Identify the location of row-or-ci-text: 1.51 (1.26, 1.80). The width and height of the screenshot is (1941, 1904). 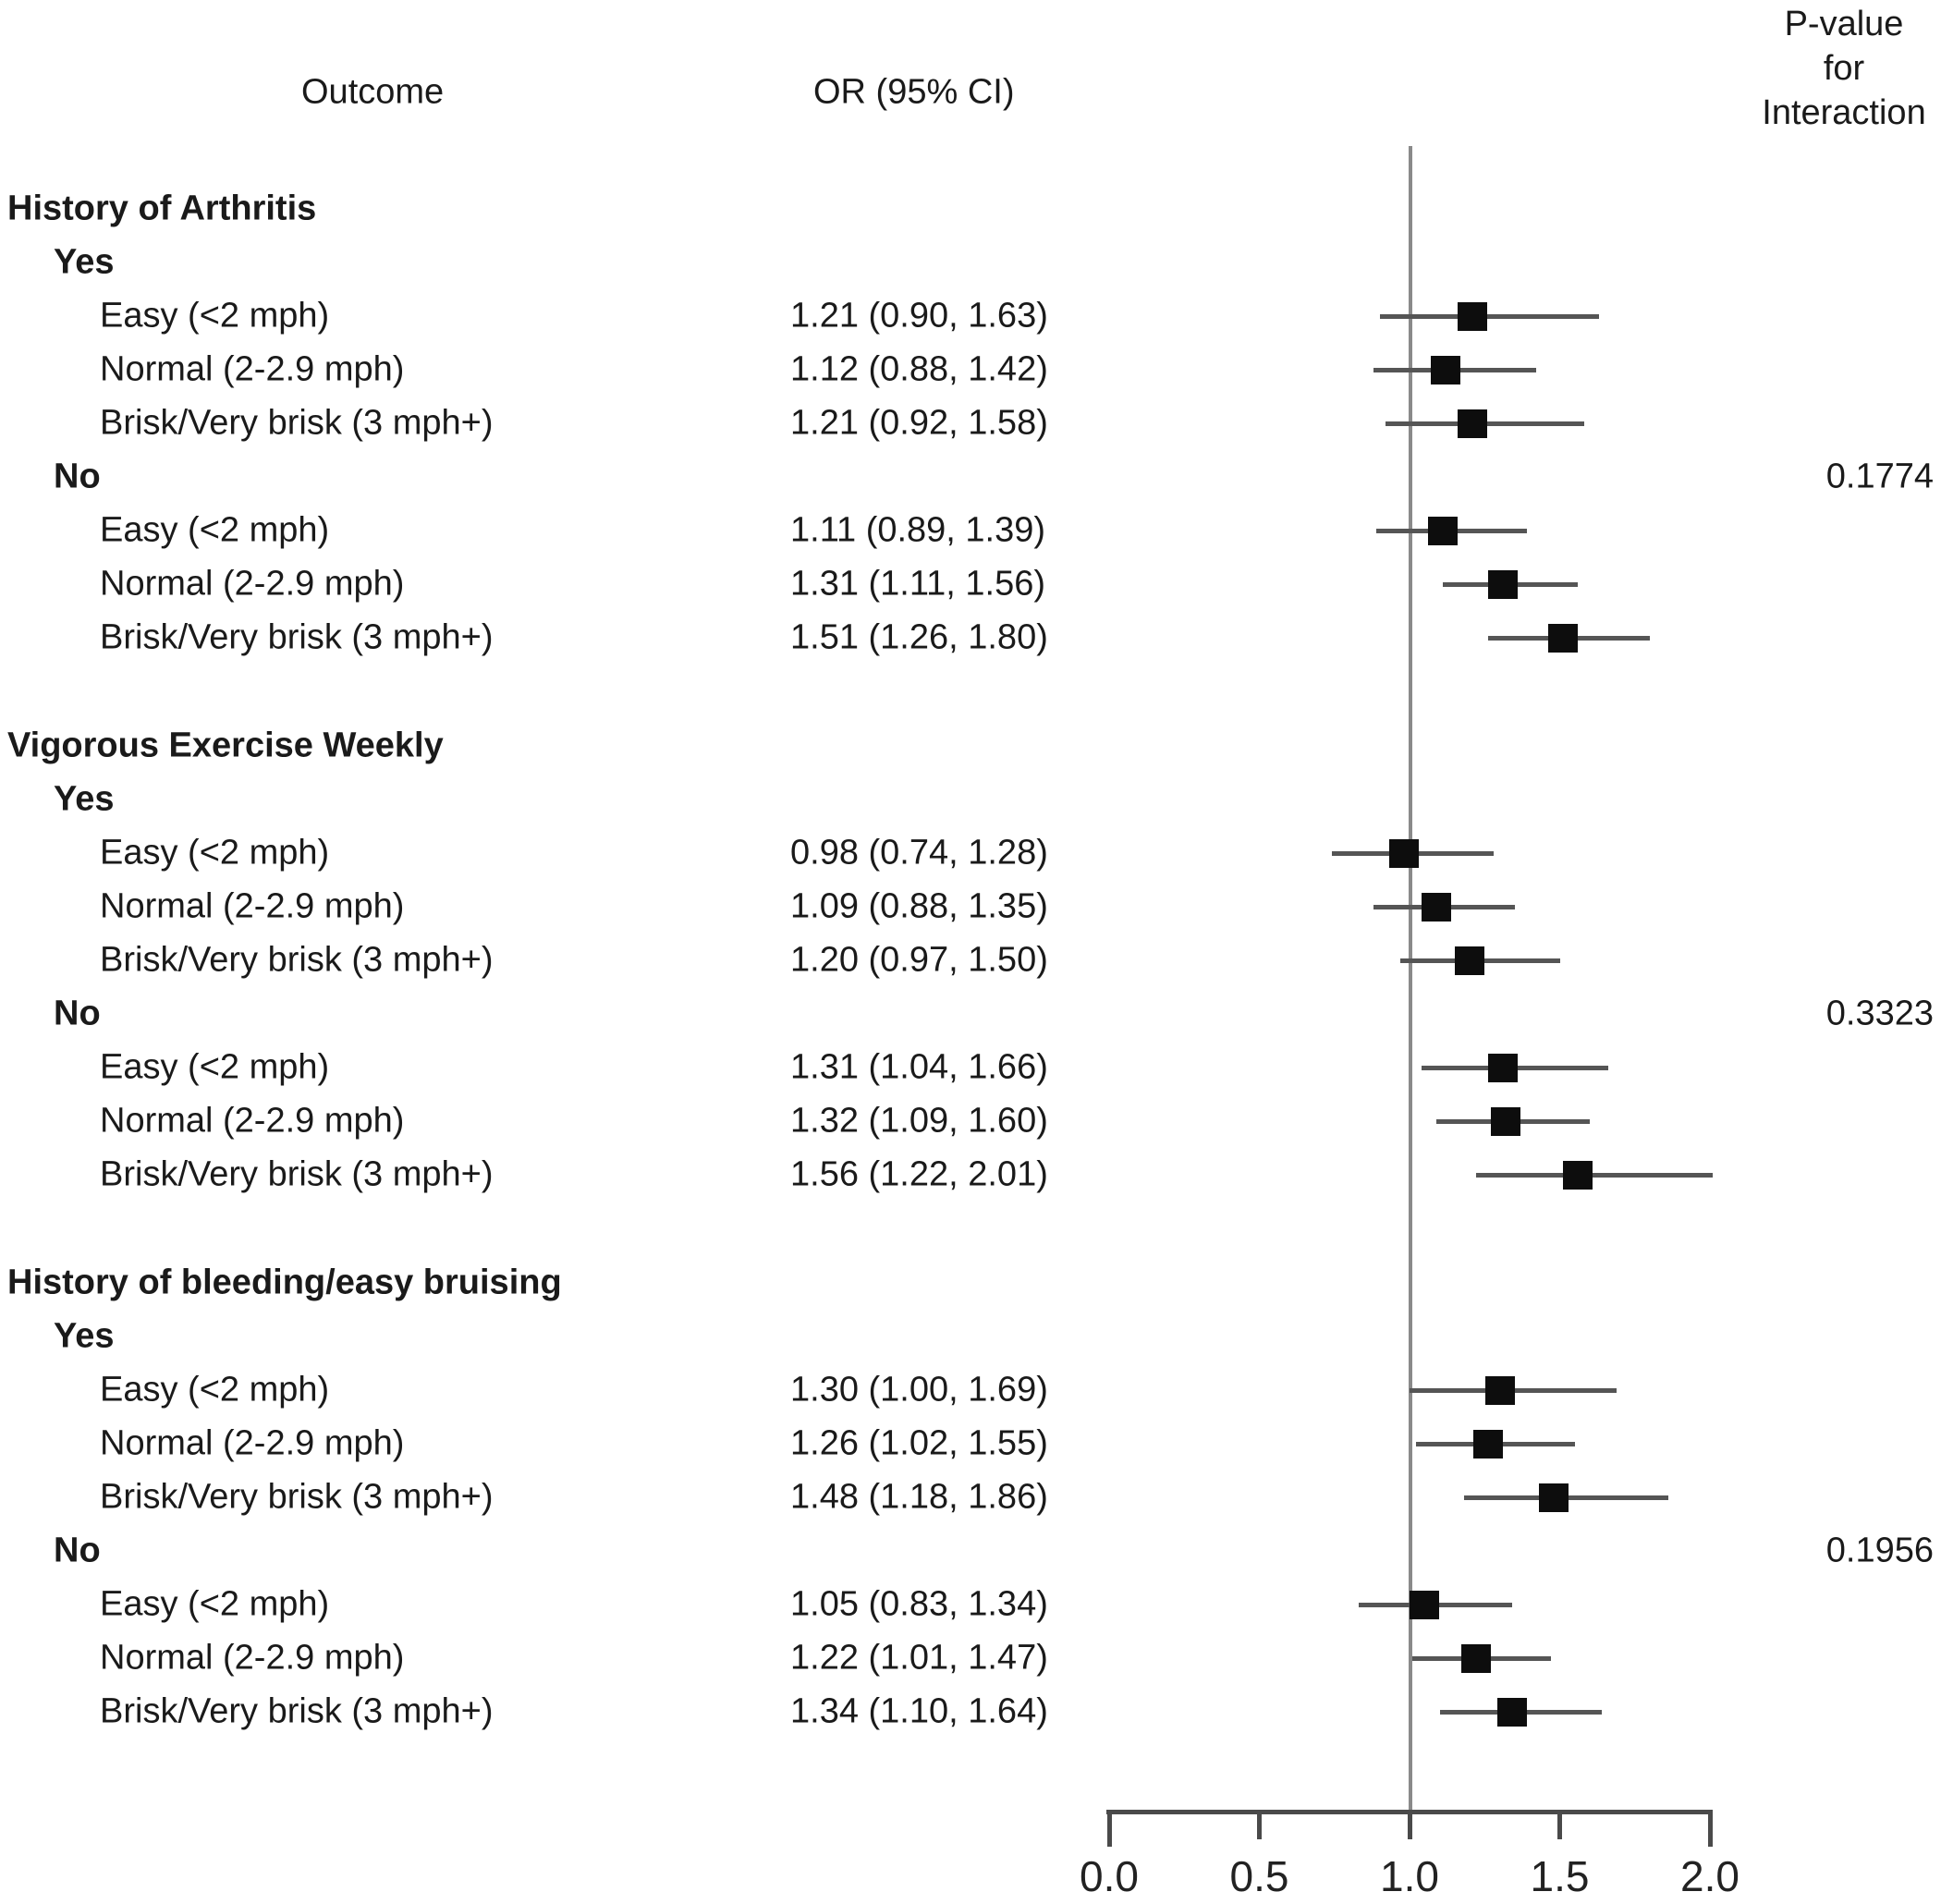
(919, 637).